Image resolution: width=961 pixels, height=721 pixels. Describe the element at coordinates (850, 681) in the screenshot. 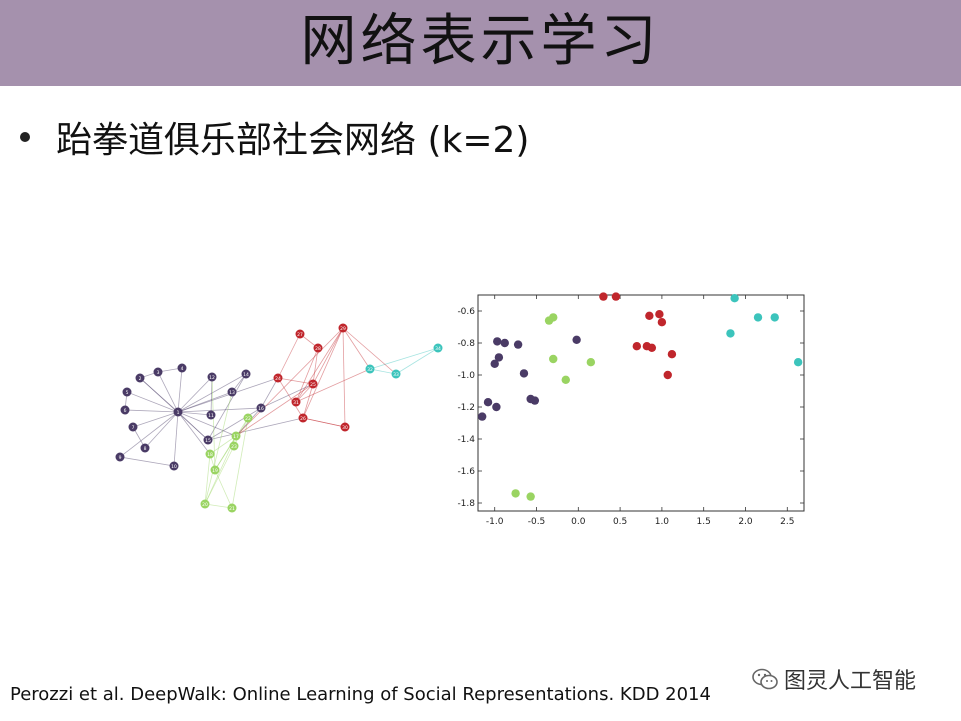

I see `watermark-text: 图灵人工智能` at that location.